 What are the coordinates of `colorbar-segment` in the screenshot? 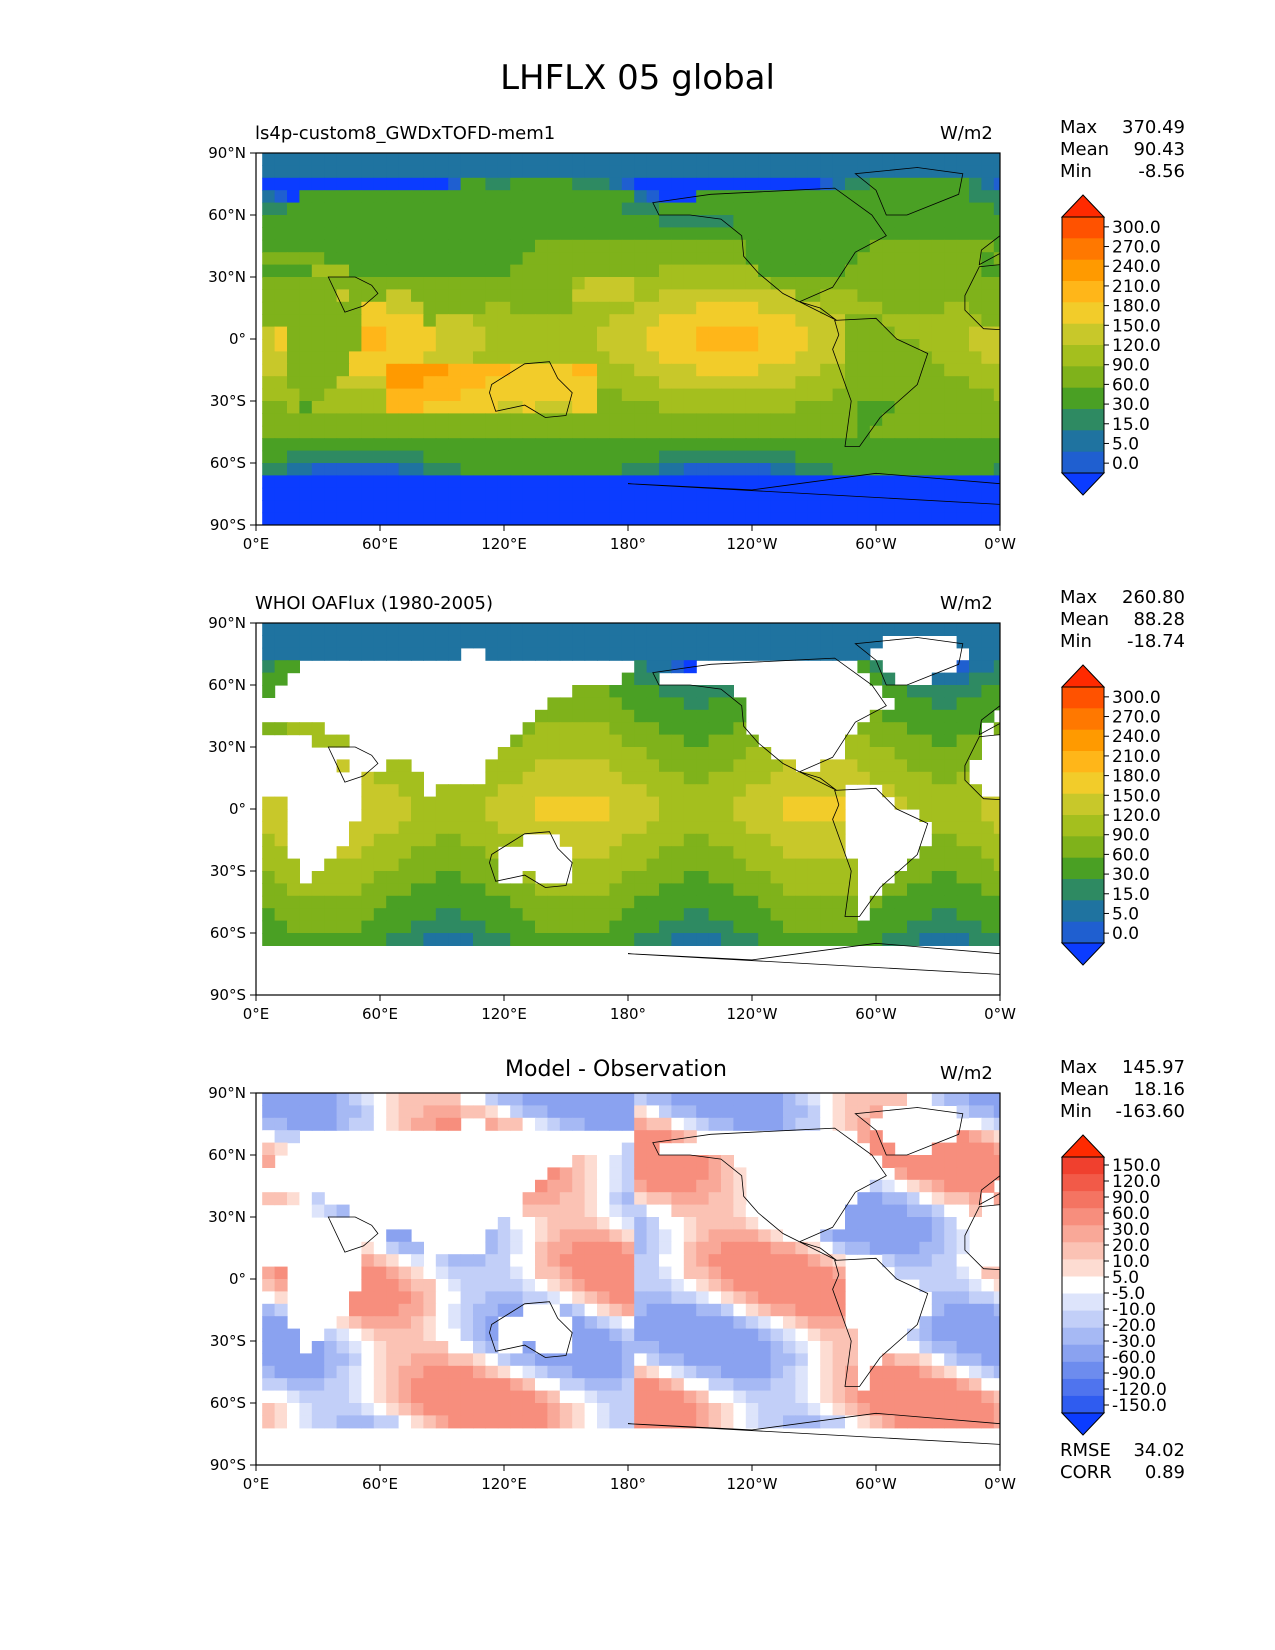 It's located at (1083, 356).